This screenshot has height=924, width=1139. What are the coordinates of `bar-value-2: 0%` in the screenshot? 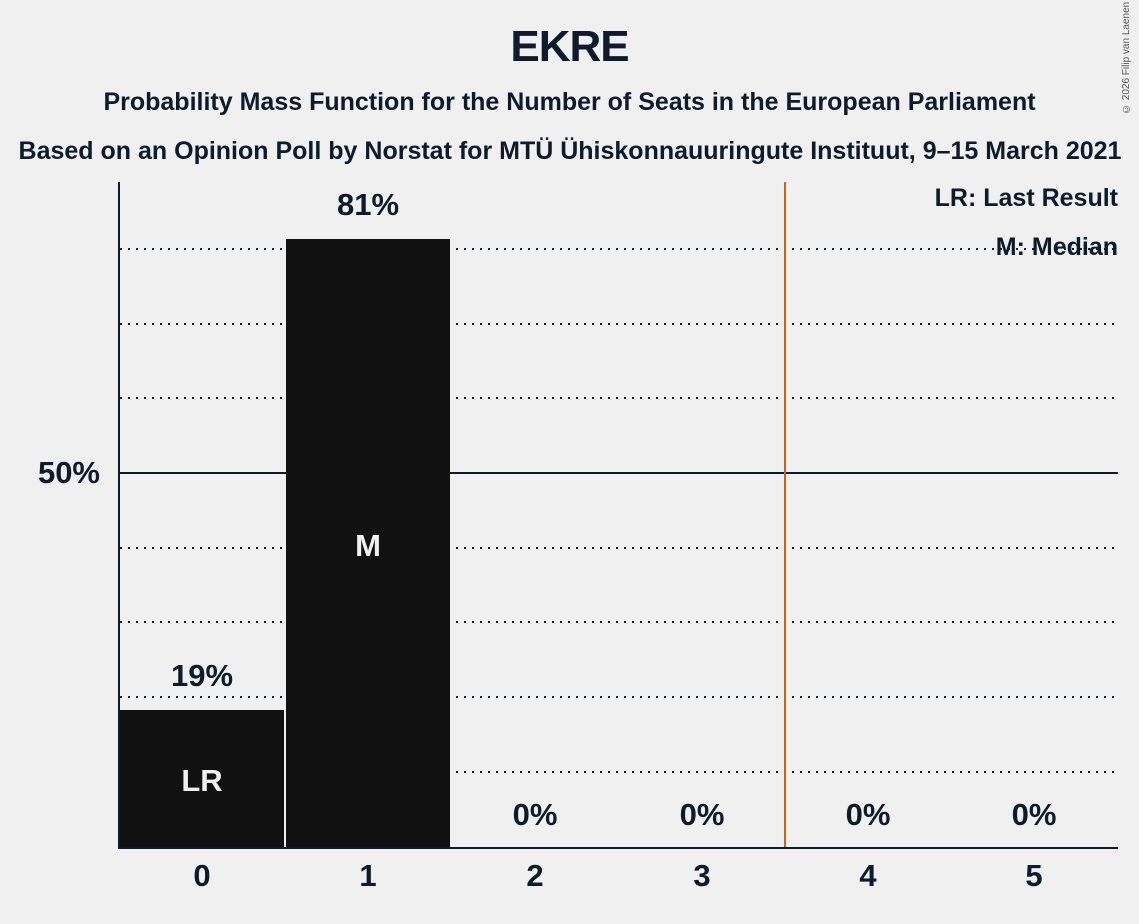 It's located at (535, 814).